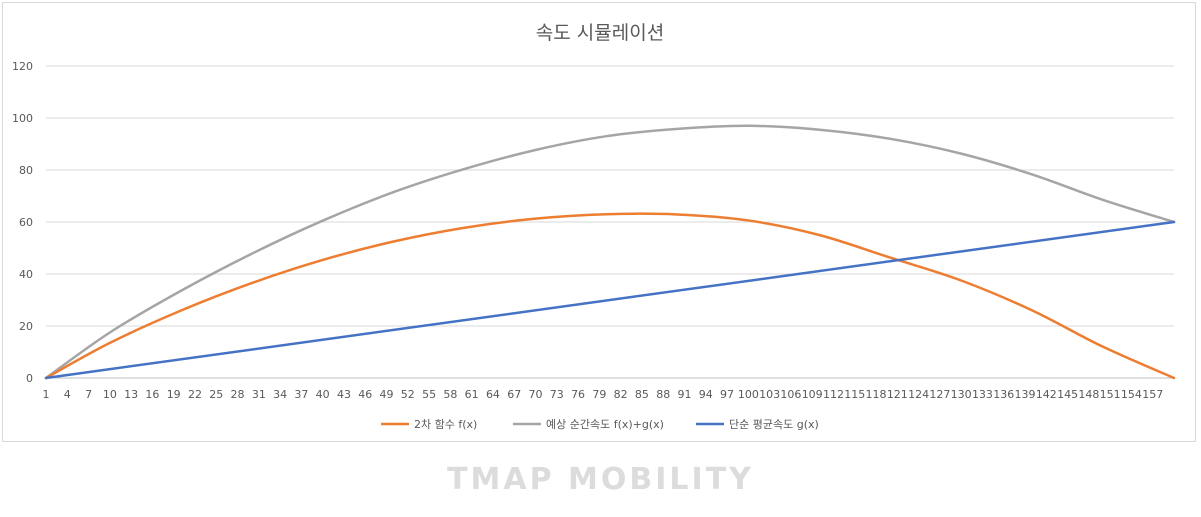  What do you see at coordinates (472, 394) in the screenshot?
I see `x-tick-label: 61` at bounding box center [472, 394].